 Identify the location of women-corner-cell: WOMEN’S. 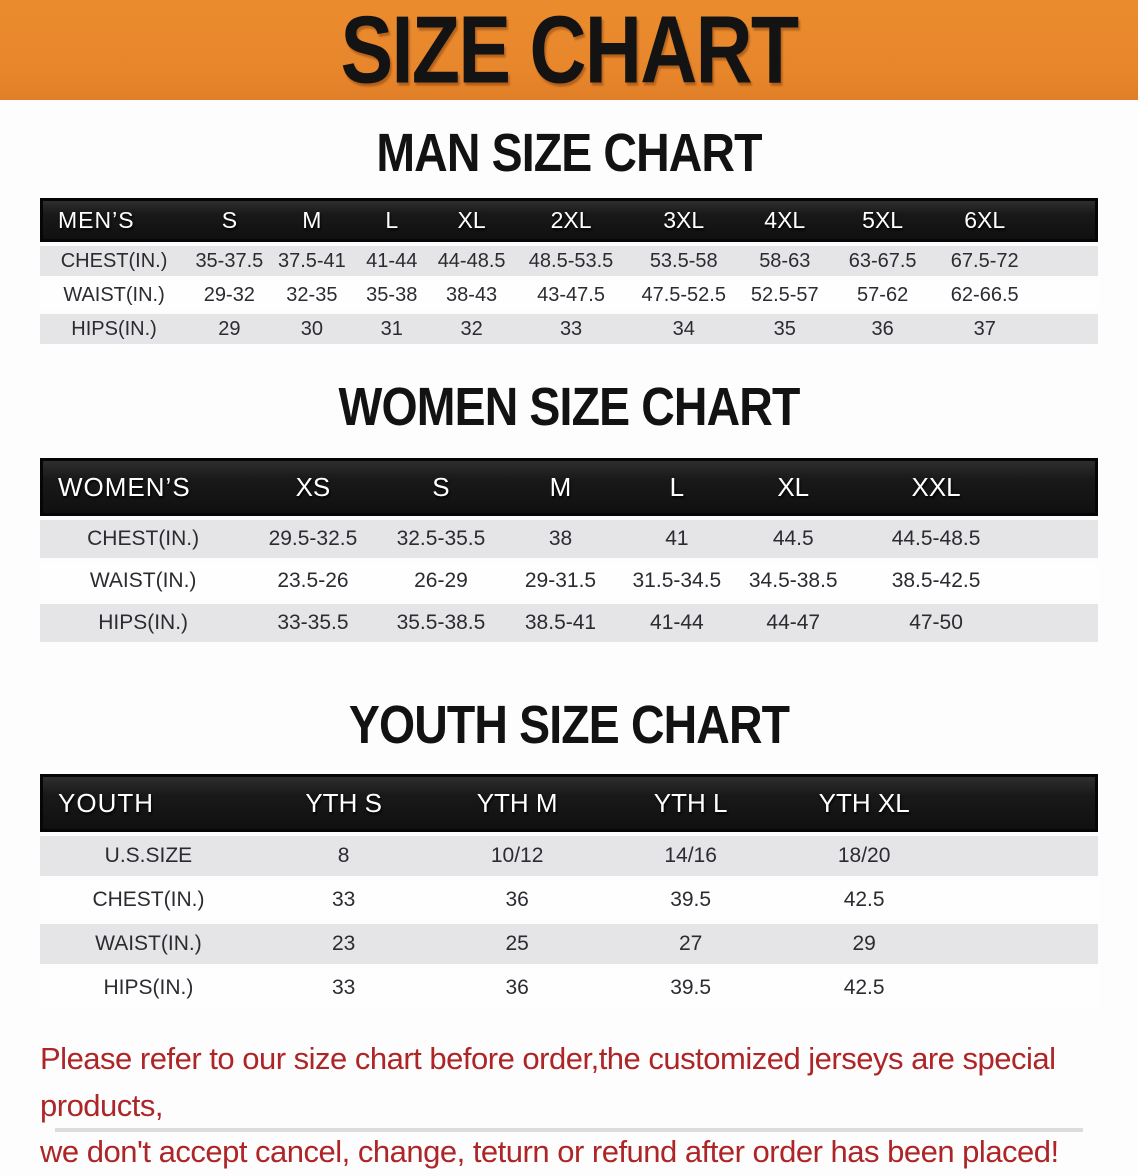
(143, 487).